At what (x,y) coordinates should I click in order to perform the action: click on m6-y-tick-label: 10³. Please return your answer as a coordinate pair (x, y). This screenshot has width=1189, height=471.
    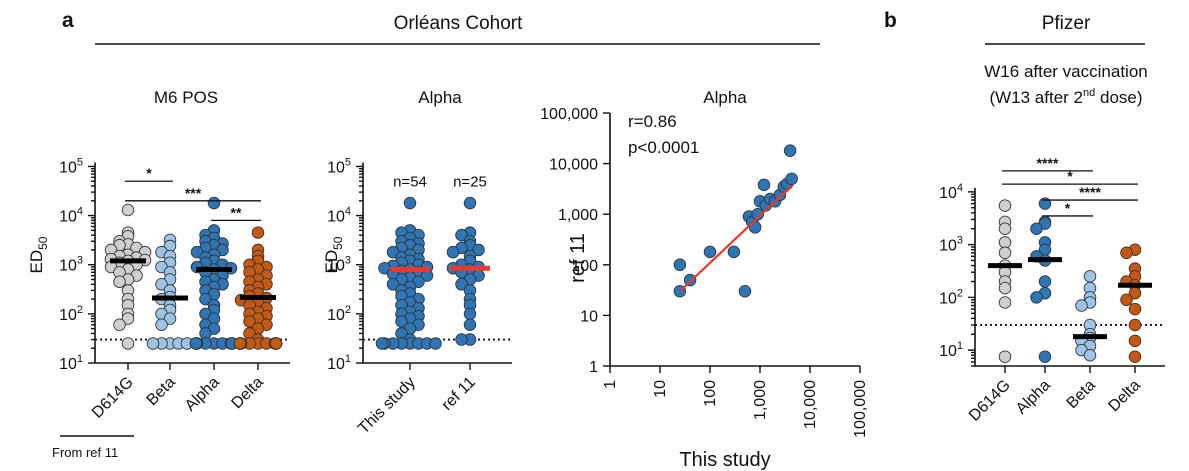
    Looking at the image, I should click on (71, 265).